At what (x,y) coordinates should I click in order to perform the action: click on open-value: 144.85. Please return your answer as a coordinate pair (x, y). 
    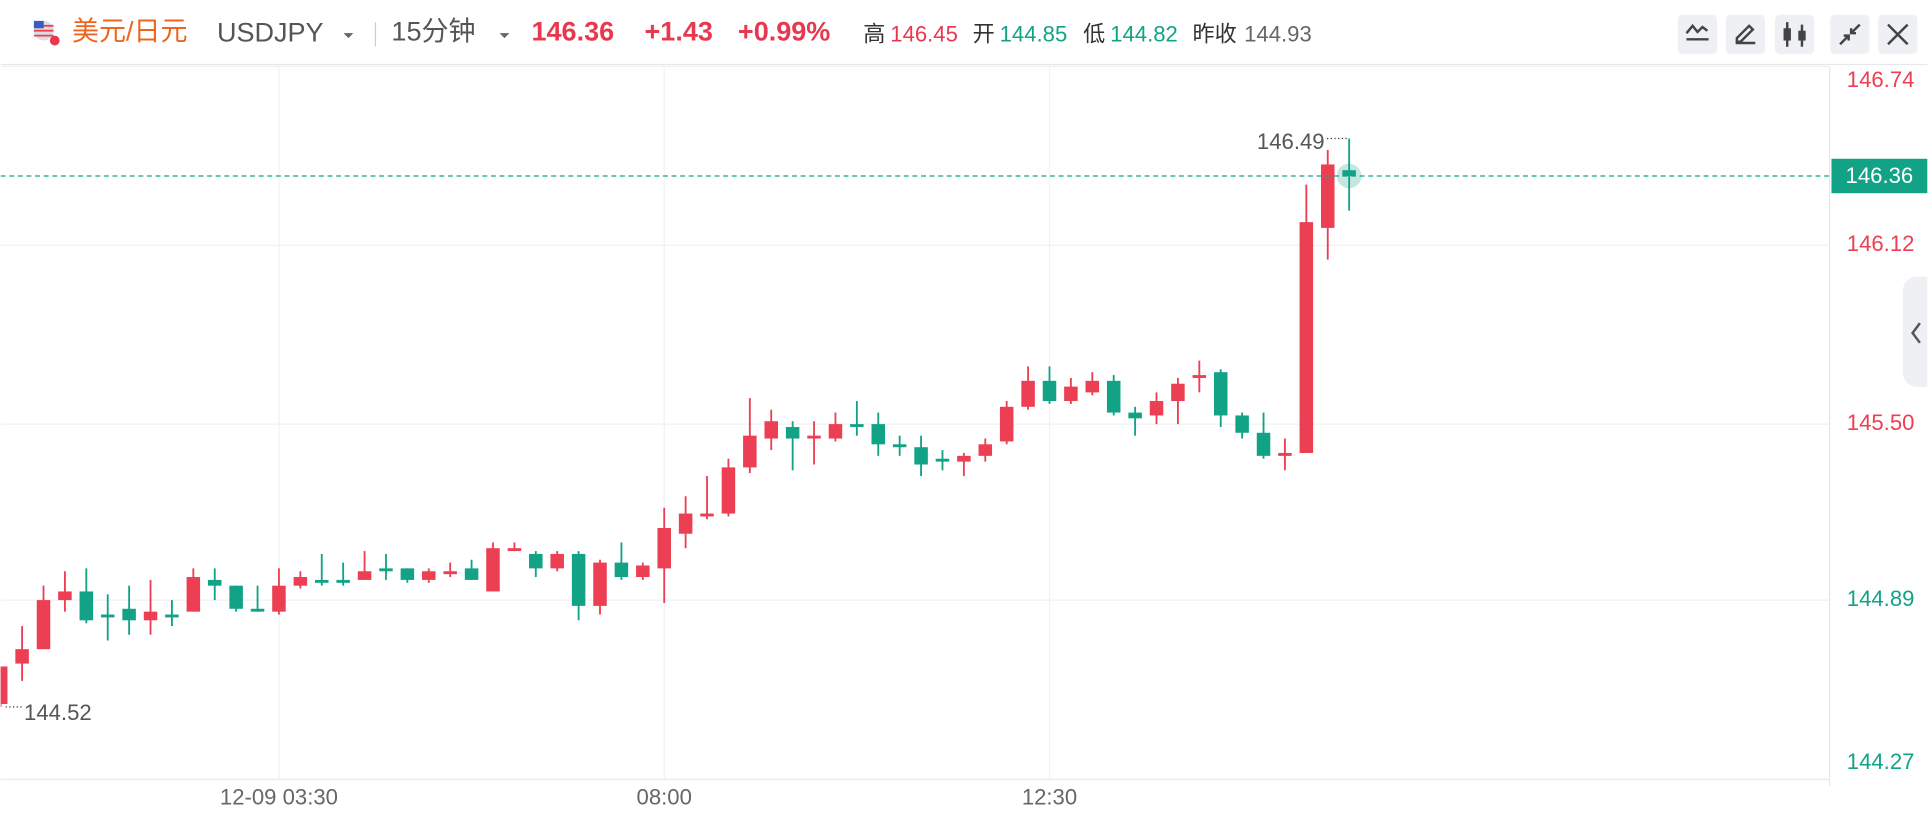
    Looking at the image, I should click on (1034, 33).